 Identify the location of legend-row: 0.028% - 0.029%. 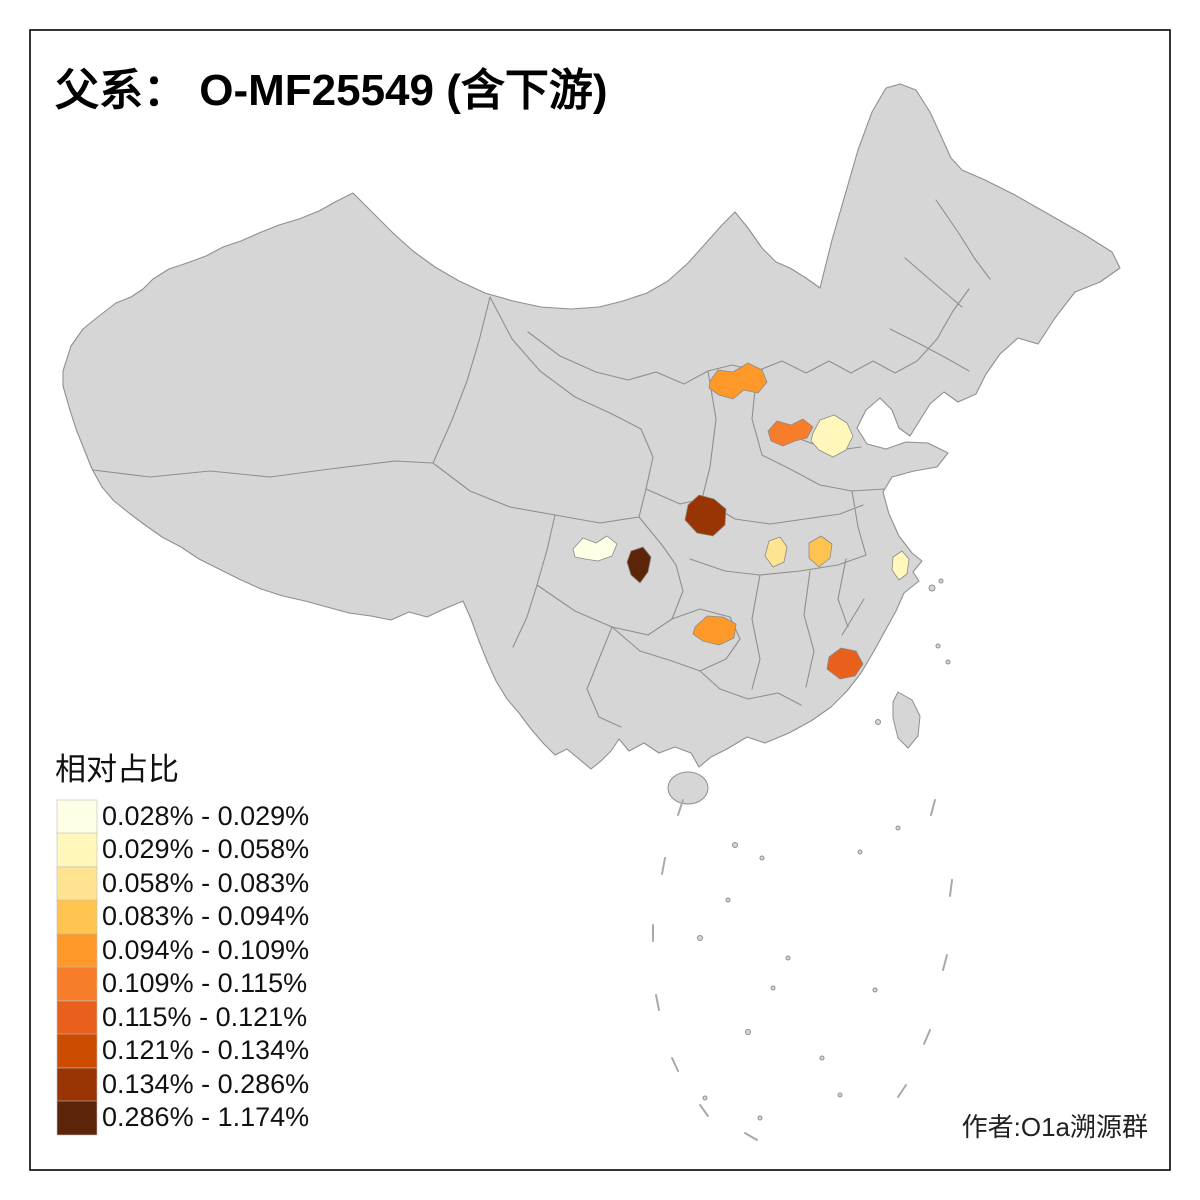
(182, 817).